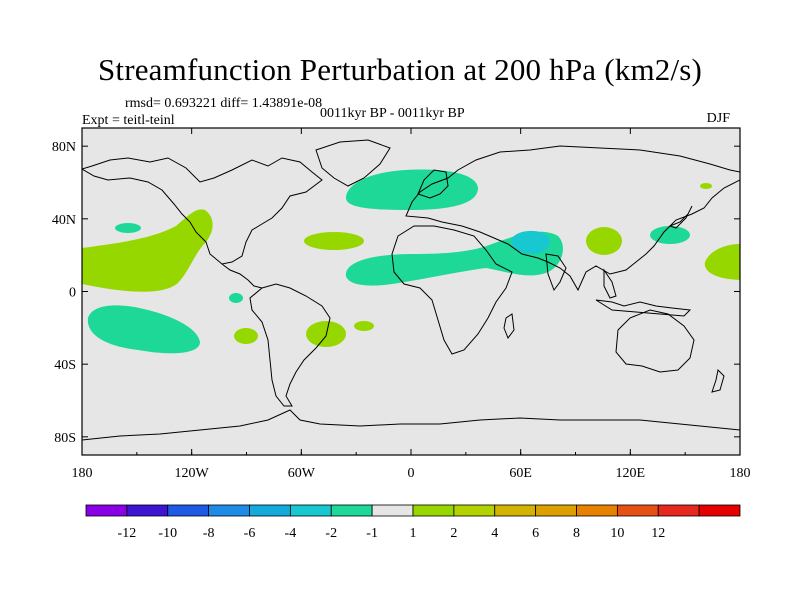 The height and width of the screenshot is (600, 800). What do you see at coordinates (670, 235) in the screenshot?
I see `japan-negative-region` at bounding box center [670, 235].